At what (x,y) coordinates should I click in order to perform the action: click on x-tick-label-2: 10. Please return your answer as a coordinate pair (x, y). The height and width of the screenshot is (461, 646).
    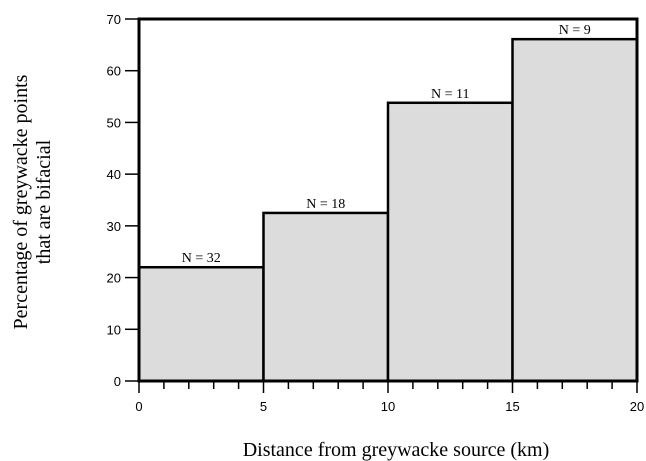
    Looking at the image, I should click on (388, 406).